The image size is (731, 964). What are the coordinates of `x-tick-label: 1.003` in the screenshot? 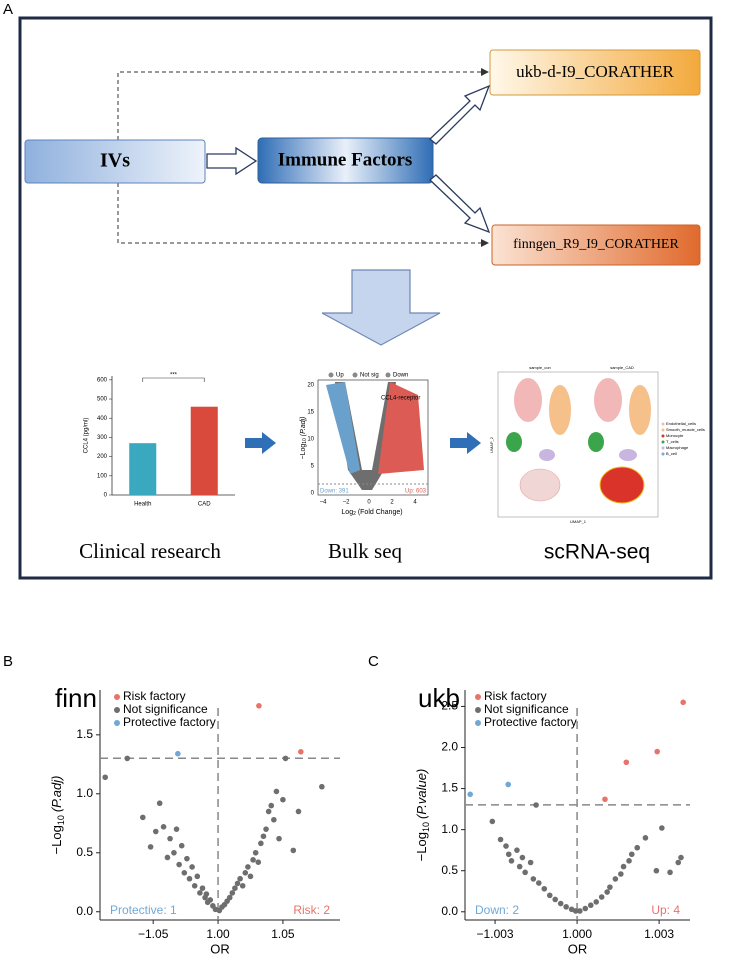 It's located at (659, 934).